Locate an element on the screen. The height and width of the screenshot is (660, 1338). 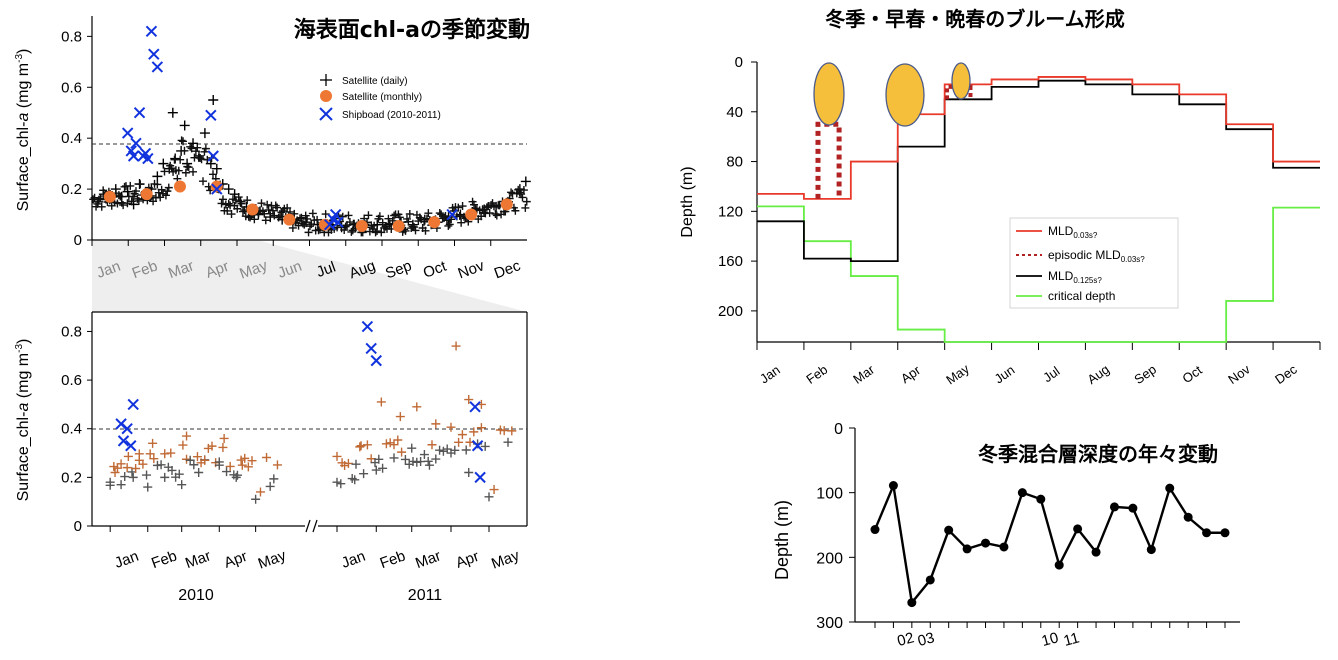
b-xtick-label: Feb is located at coordinates (393, 559).